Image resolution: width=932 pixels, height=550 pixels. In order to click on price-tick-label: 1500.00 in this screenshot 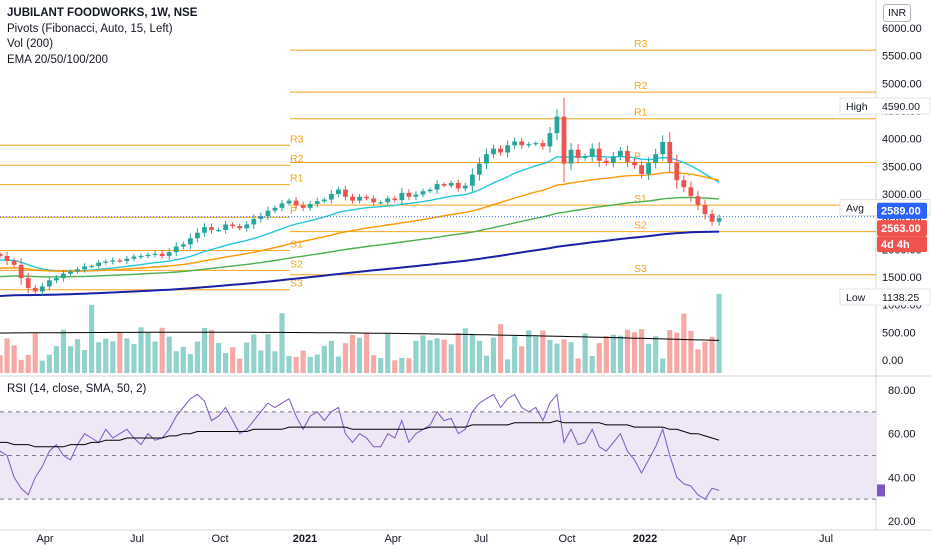, I will do `click(902, 278)`.